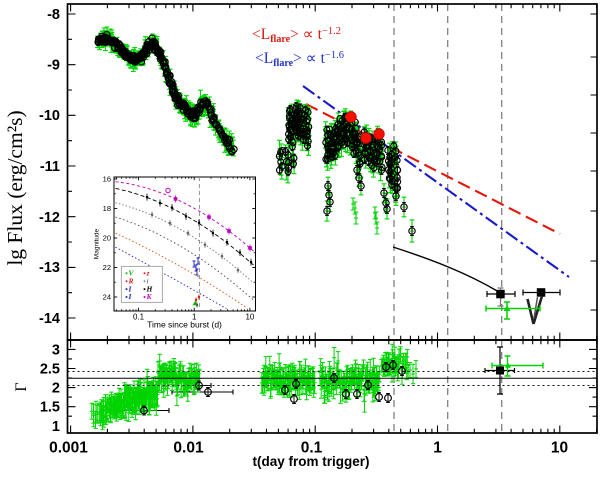 The width and height of the screenshot is (600, 479). Describe the element at coordinates (50, 167) in the screenshot. I see `svg-text: -11` at that location.